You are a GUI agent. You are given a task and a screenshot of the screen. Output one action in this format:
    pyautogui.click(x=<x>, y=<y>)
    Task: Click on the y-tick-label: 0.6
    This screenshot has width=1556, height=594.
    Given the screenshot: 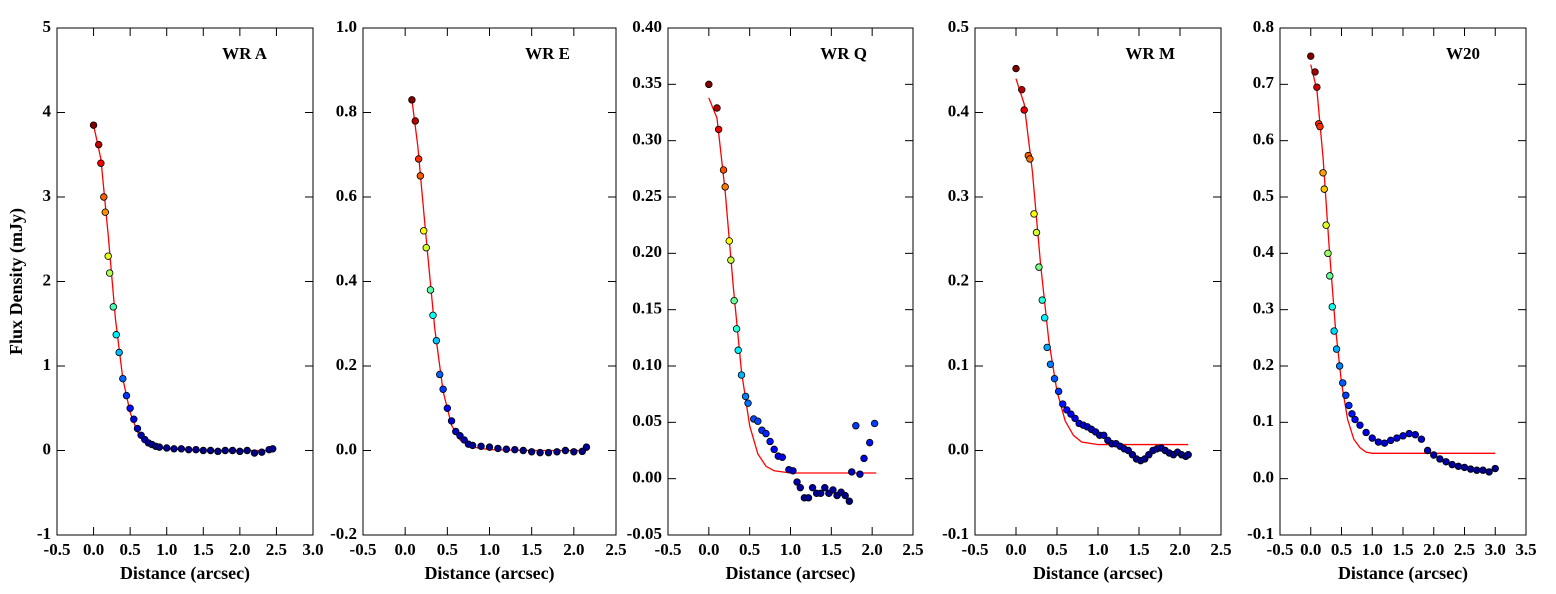 What is the action you would take?
    pyautogui.click(x=346, y=195)
    